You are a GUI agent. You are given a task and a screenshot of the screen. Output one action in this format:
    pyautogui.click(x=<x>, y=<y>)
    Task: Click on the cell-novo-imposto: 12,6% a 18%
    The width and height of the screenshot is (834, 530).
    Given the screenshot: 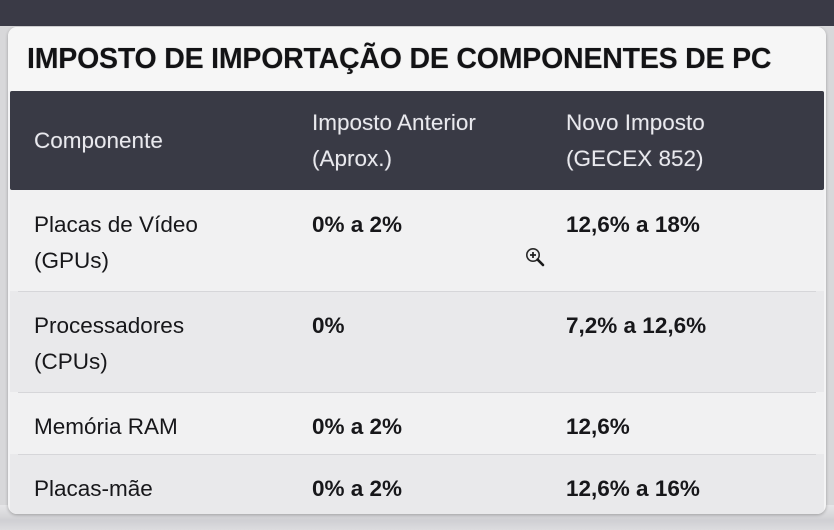 What is the action you would take?
    pyautogui.click(x=633, y=224)
    